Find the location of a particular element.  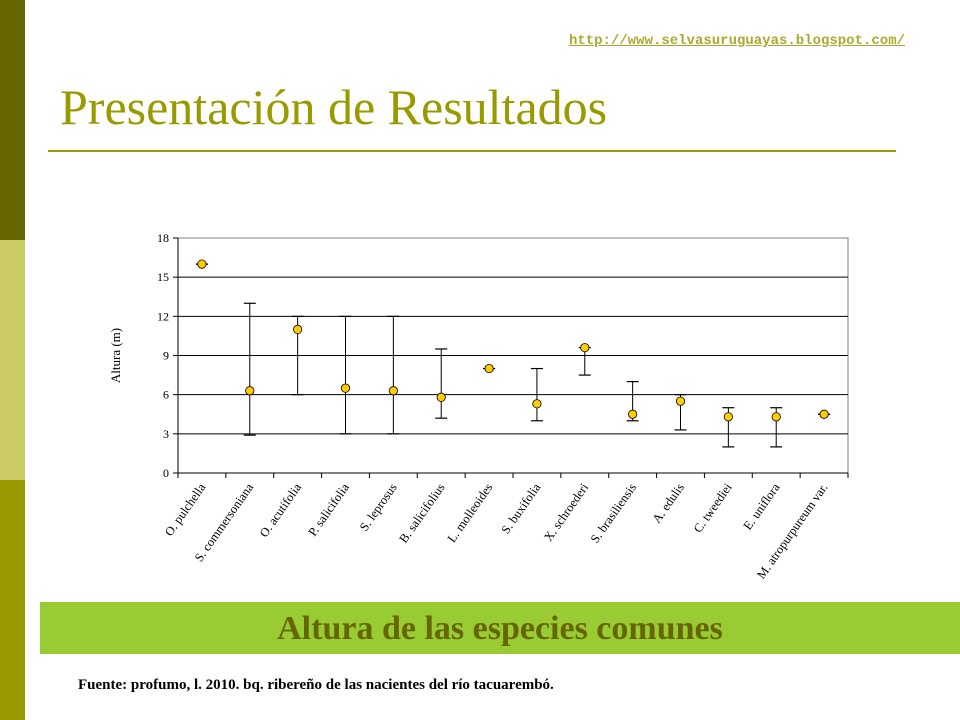

y-tick-label: 18 is located at coordinates (163, 238).